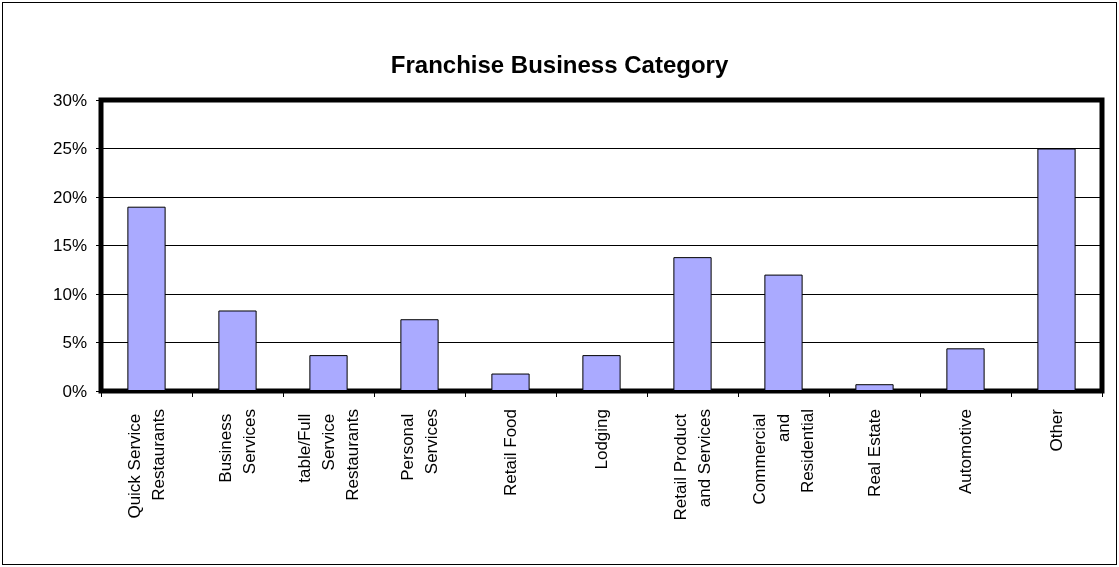 This screenshot has width=1119, height=567. I want to click on x-tick-label: Lodging, so click(601, 439).